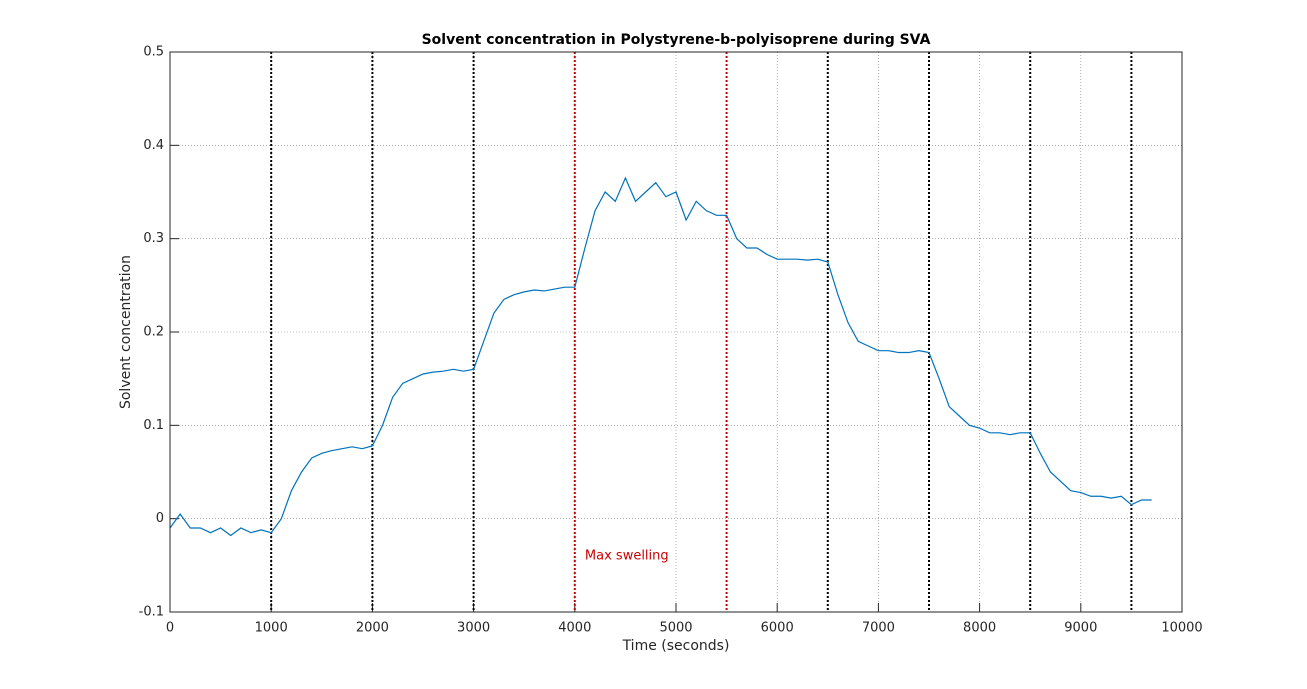 Image resolution: width=1307 pixels, height=689 pixels. Describe the element at coordinates (151, 612) in the screenshot. I see `y-tick-label: -0.1` at that location.